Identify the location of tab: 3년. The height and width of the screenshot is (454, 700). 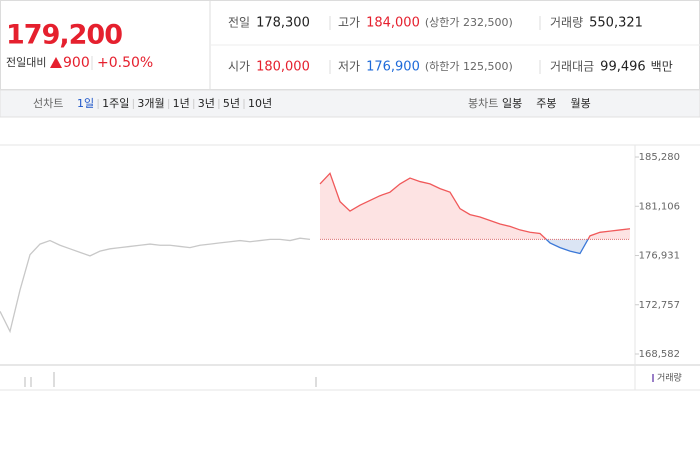
(206, 103).